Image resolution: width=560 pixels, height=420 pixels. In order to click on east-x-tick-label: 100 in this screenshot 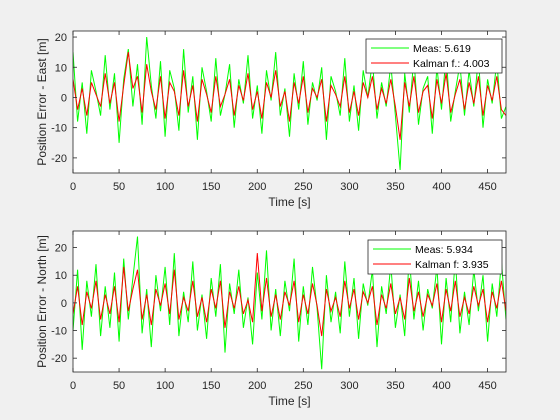, I will do `click(165, 187)`.